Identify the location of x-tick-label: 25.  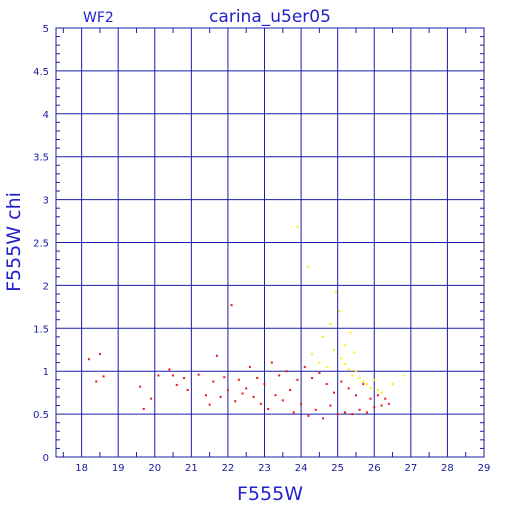
(337, 468).